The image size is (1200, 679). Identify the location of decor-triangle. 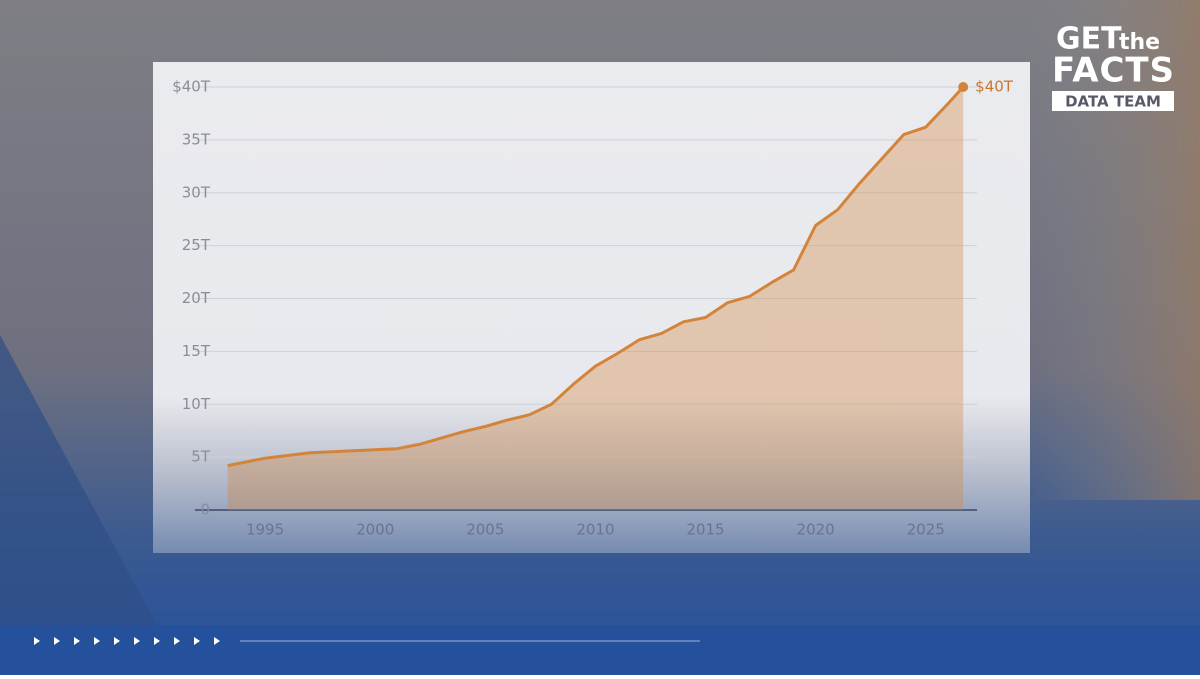
(82, 487).